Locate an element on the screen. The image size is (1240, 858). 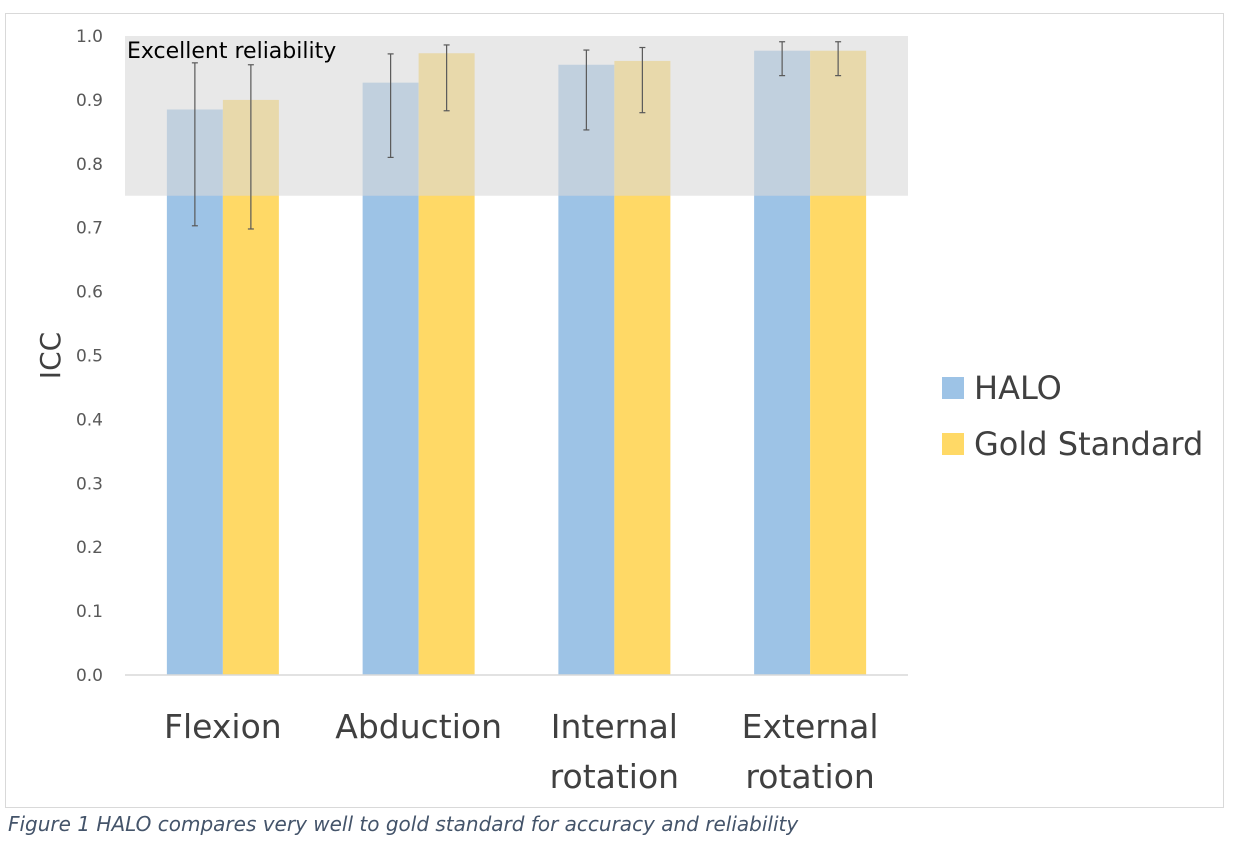
y-tick-label: 1.0 is located at coordinates (89, 37).